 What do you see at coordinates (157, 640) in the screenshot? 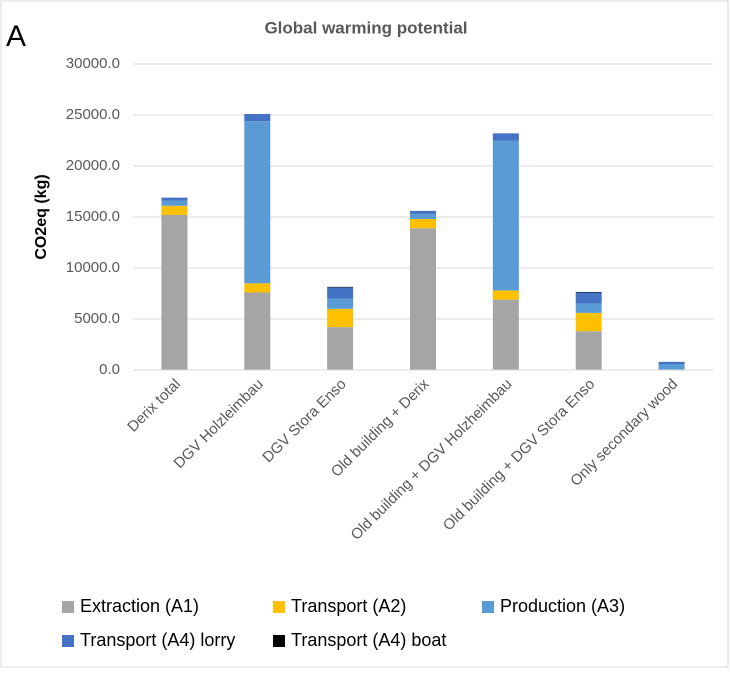
I see `legend-label: Transport (A4) lorry` at bounding box center [157, 640].